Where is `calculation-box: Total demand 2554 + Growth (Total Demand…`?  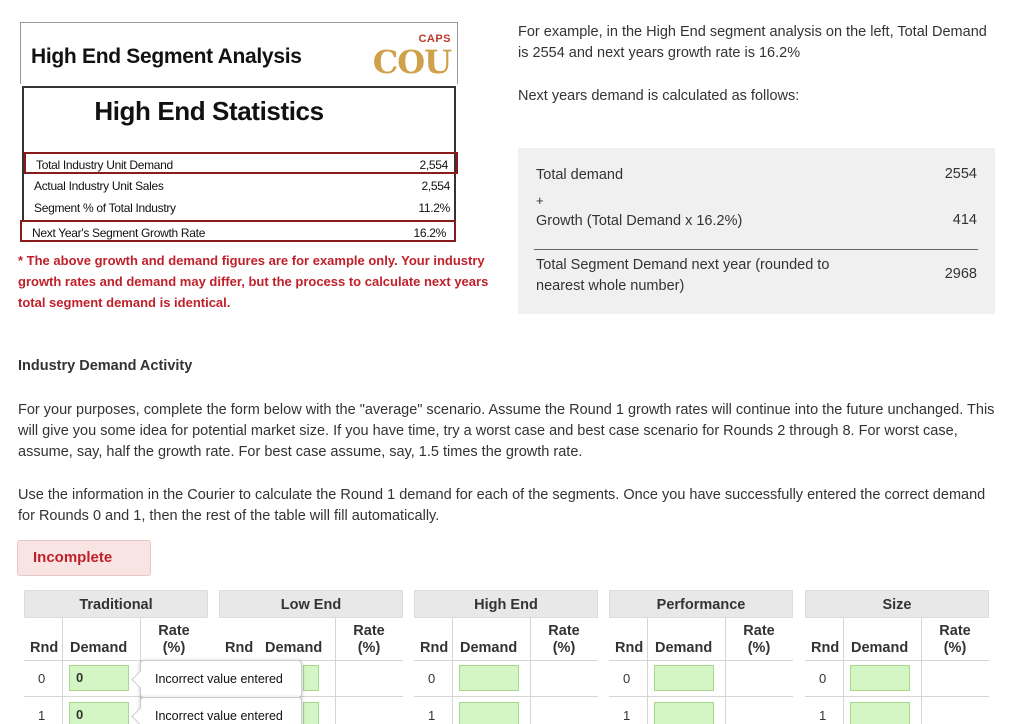
calculation-box: Total demand 2554 + Growth (Total Demand… is located at coordinates (756, 231).